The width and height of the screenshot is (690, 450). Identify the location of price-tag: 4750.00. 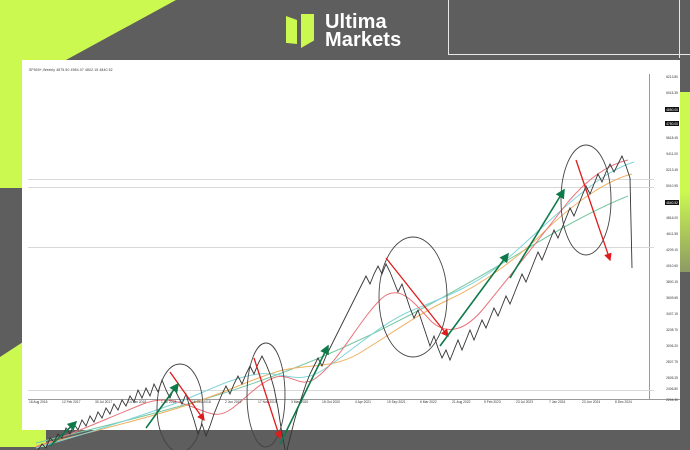
(672, 124).